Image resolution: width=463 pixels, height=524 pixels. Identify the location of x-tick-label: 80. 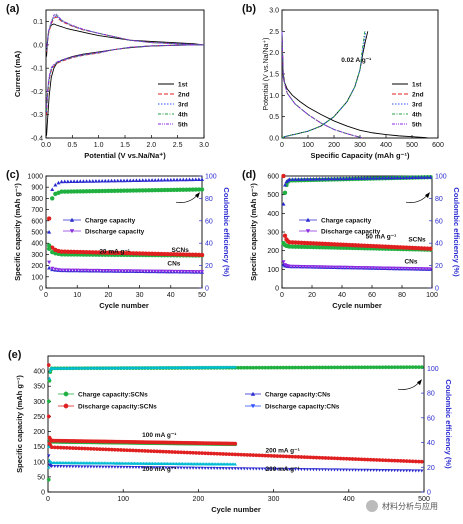
(402, 295).